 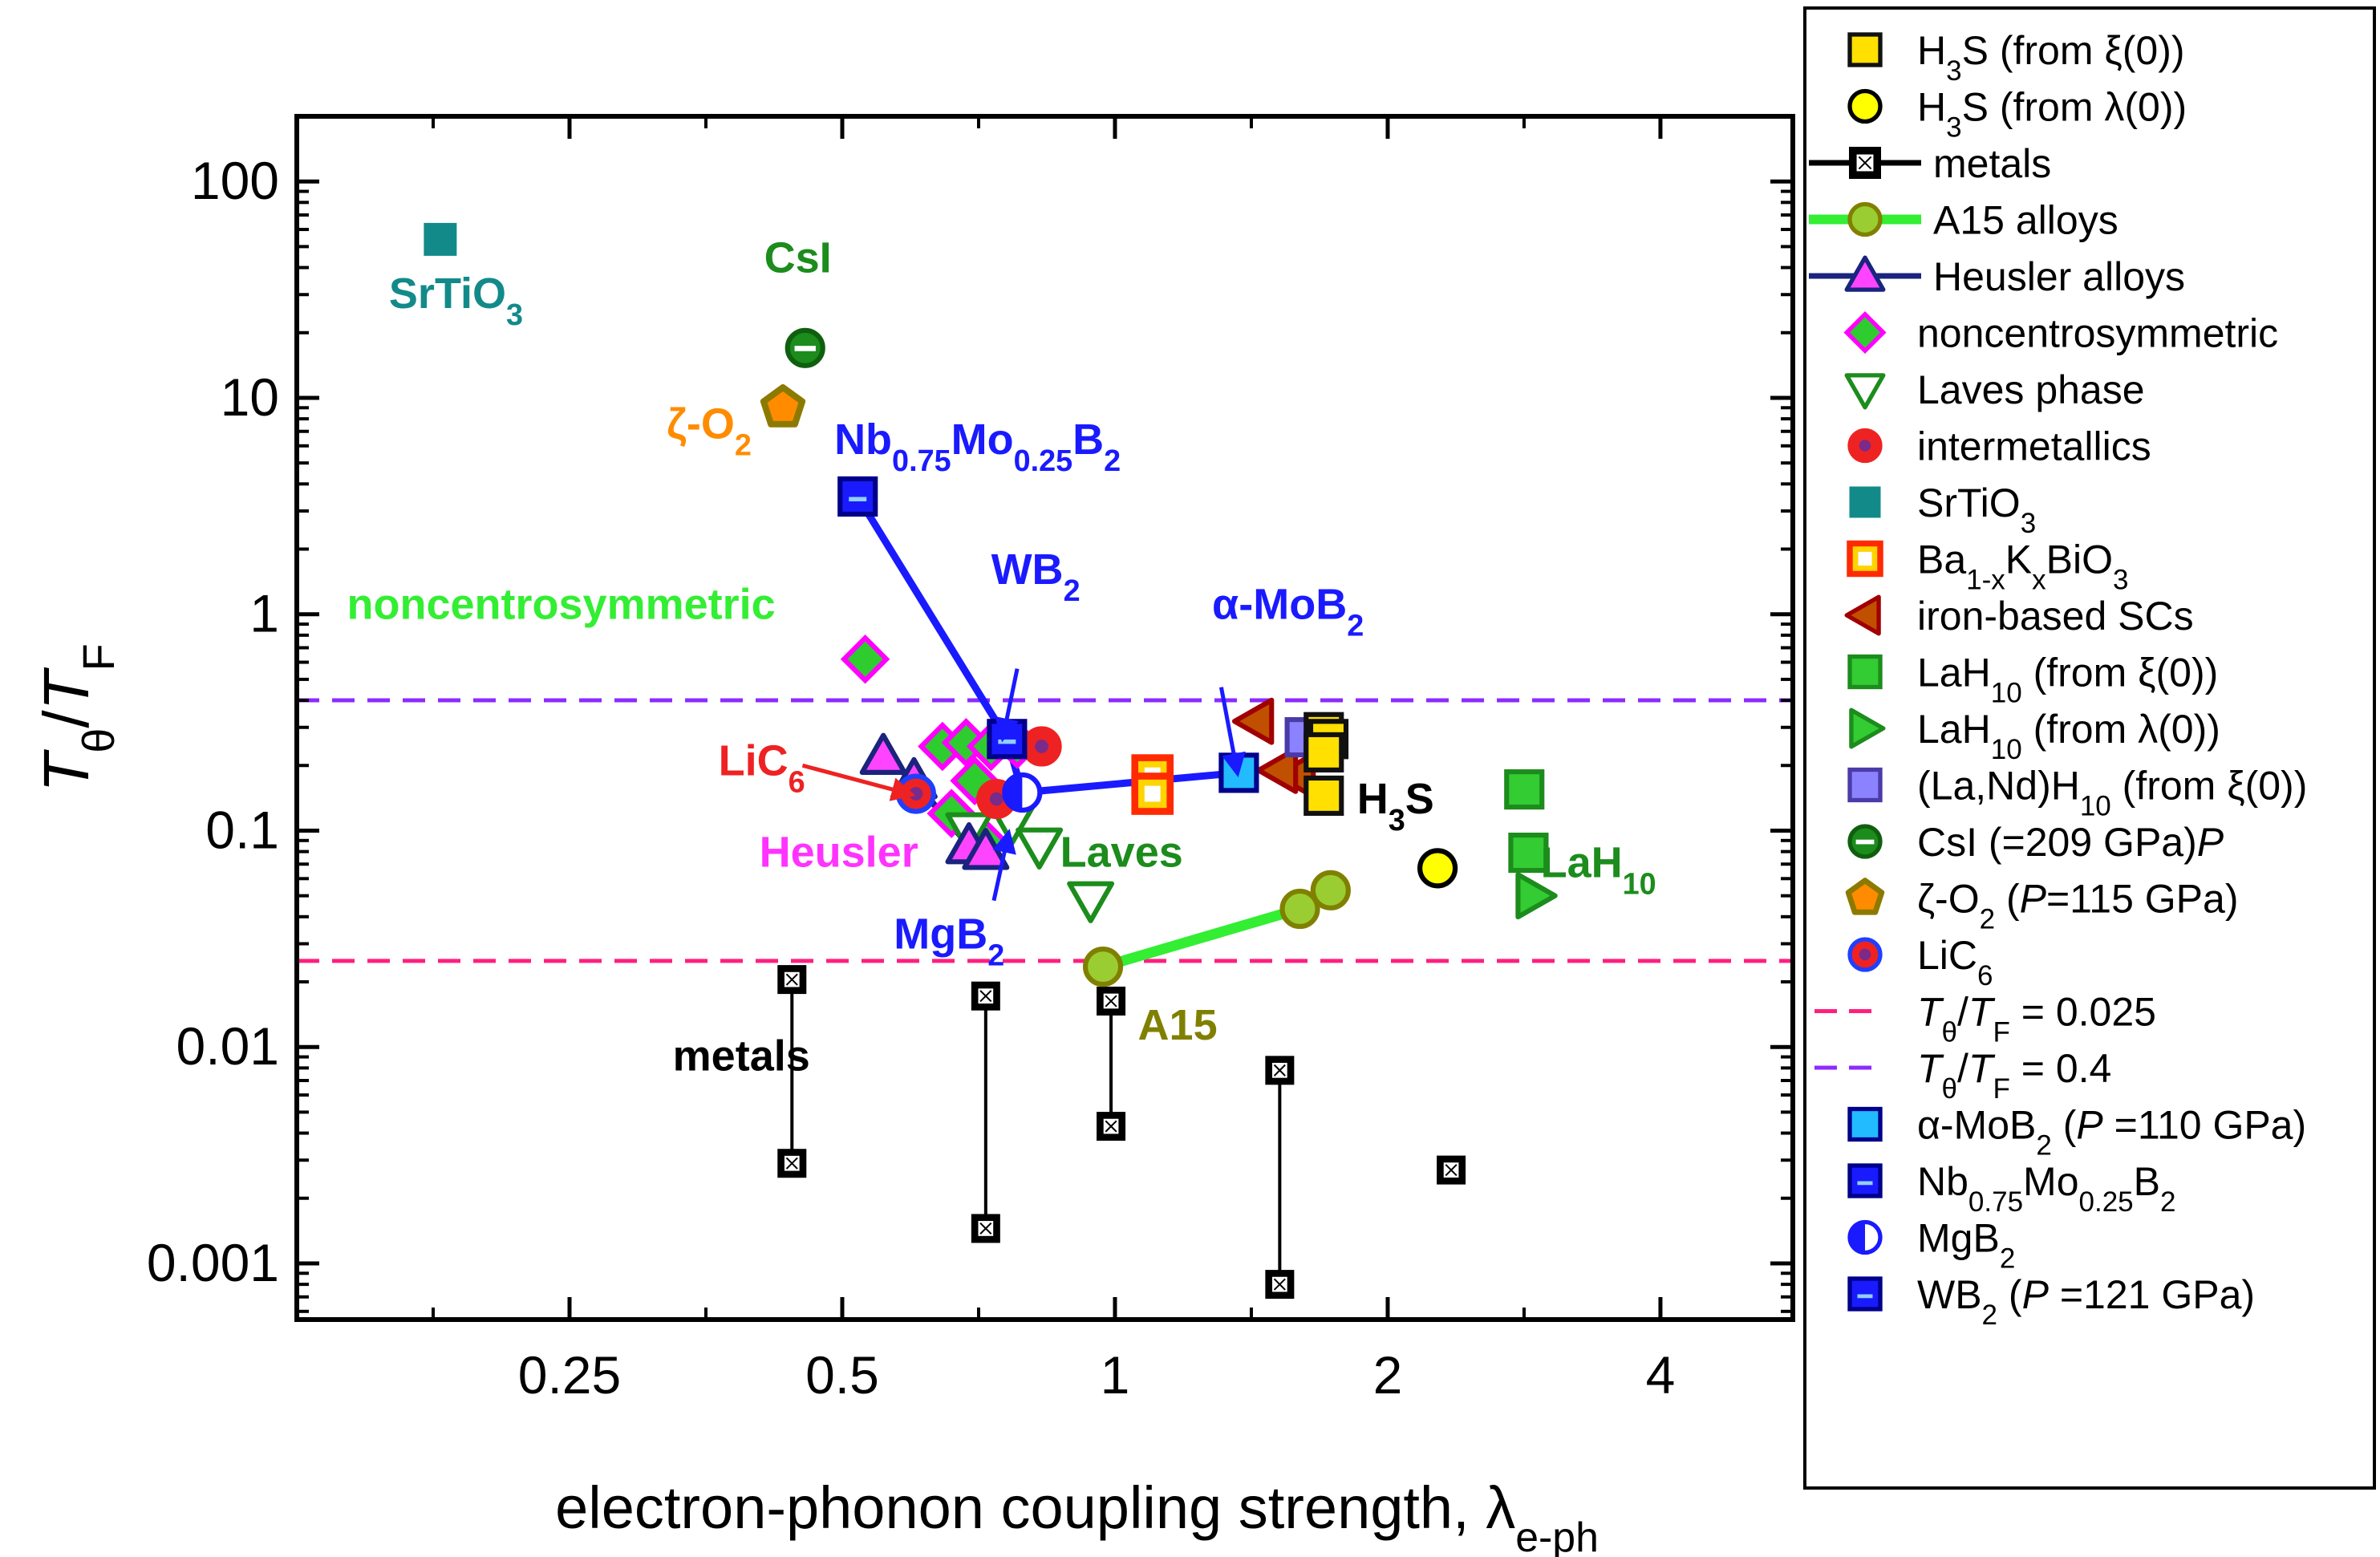 What do you see at coordinates (1111, 1126) in the screenshot?
I see `metals-marker-2-low` at bounding box center [1111, 1126].